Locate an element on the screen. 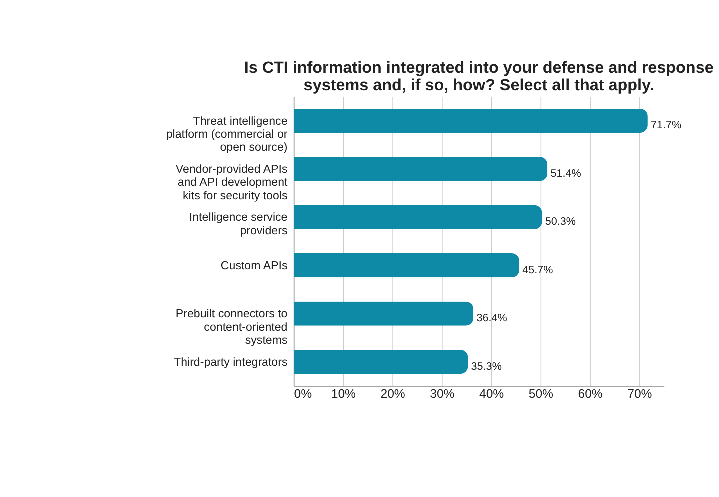  y-tick-label: Vendor-provided APIs and API development kits for security tools is located at coordinates (232, 183).